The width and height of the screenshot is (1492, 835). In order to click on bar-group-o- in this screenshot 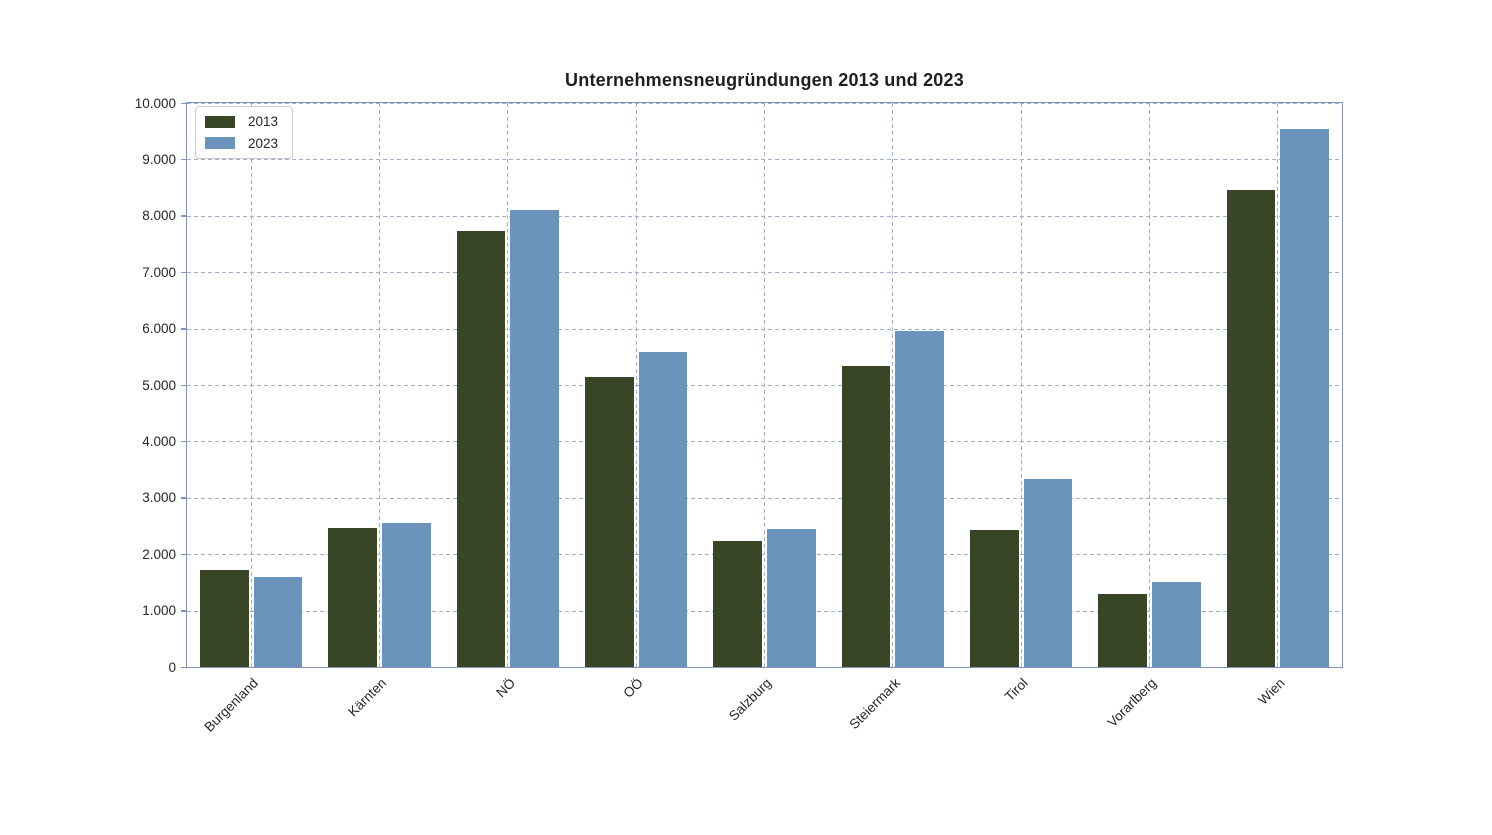, I will do `click(636, 385)`.